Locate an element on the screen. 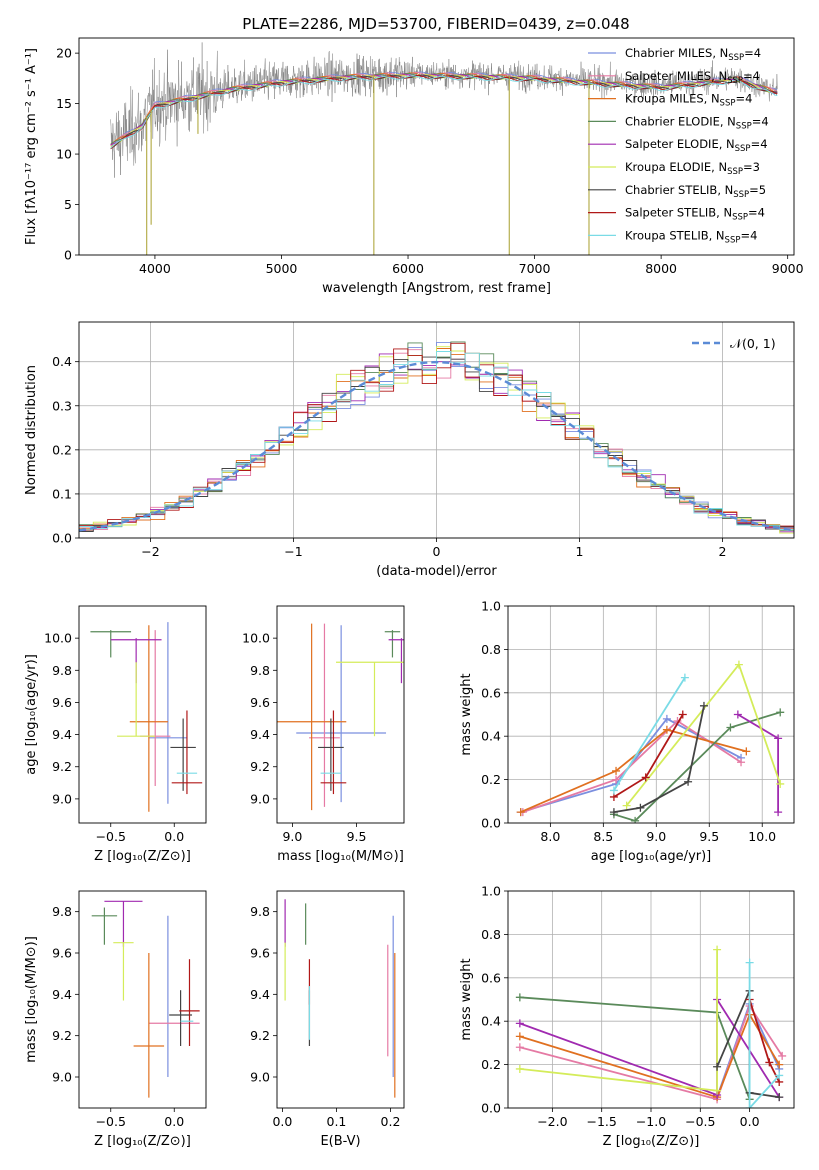 Image resolution: width=819 pixels, height=1170 pixels. y-tick-label: 10 is located at coordinates (64, 154).